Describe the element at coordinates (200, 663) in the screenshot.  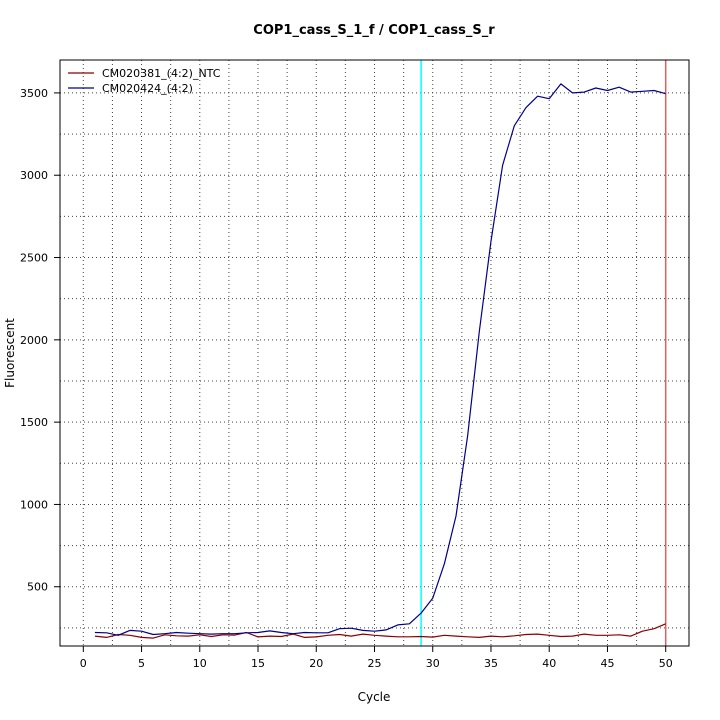
I see `x-tick-label: 10` at that location.